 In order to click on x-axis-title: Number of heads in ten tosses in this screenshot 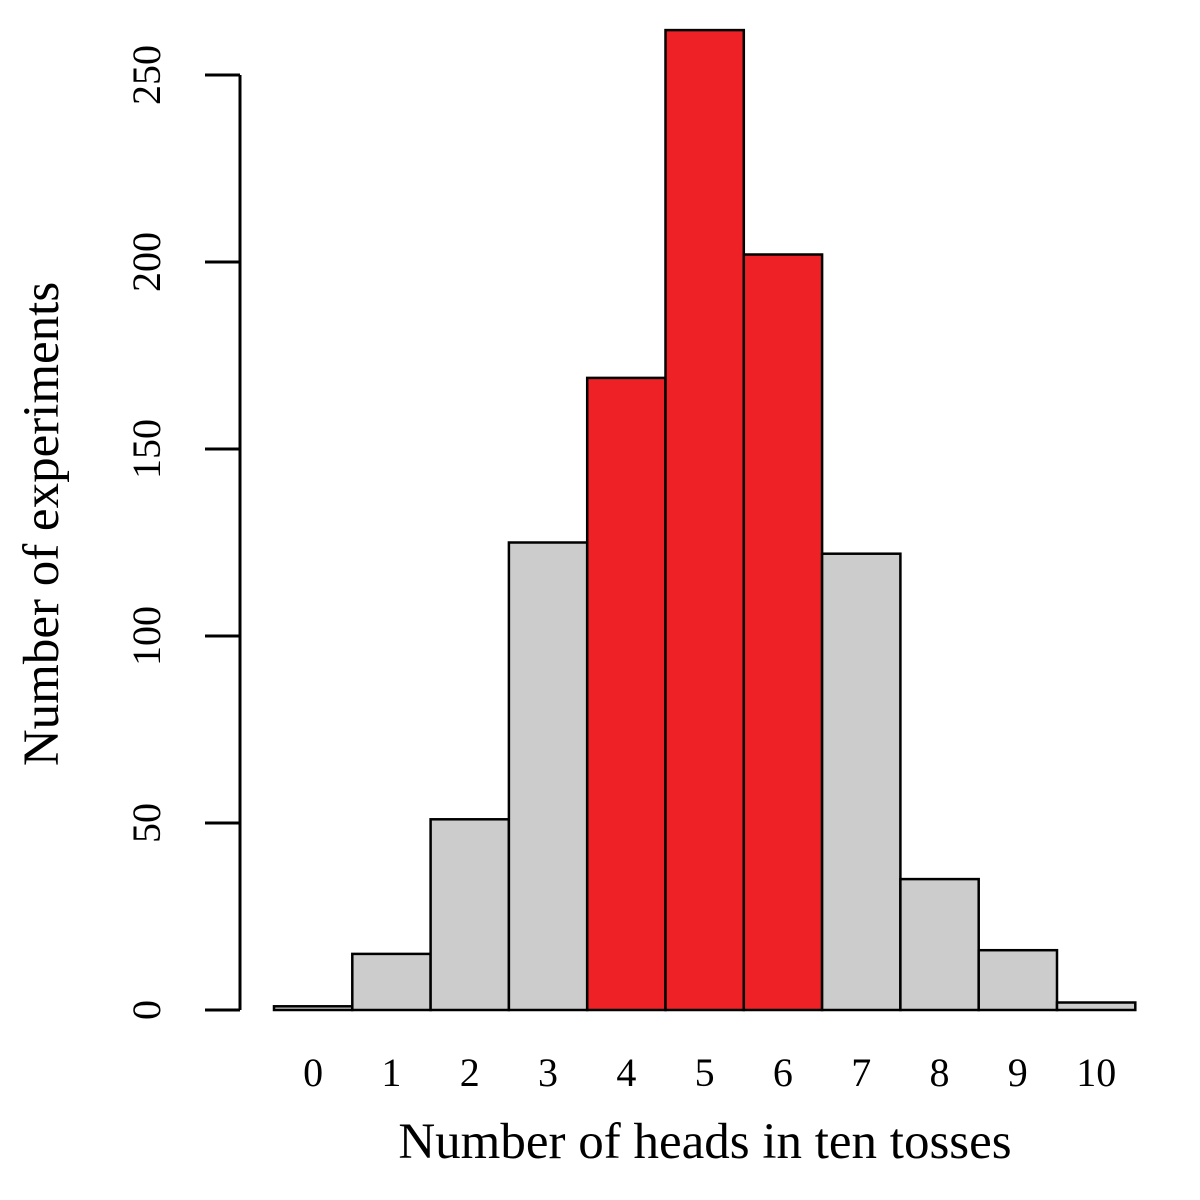, I will do `click(704, 1142)`.